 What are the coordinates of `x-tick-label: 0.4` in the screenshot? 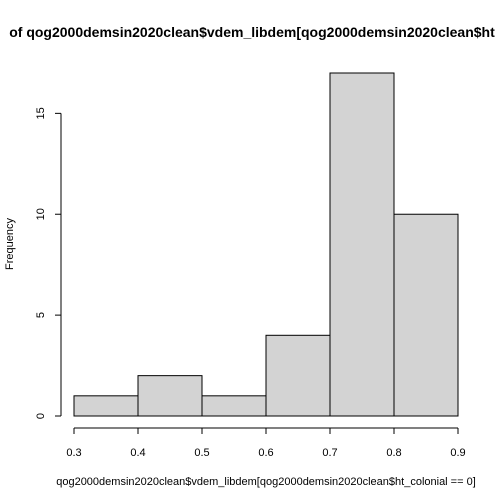 It's located at (137, 453).